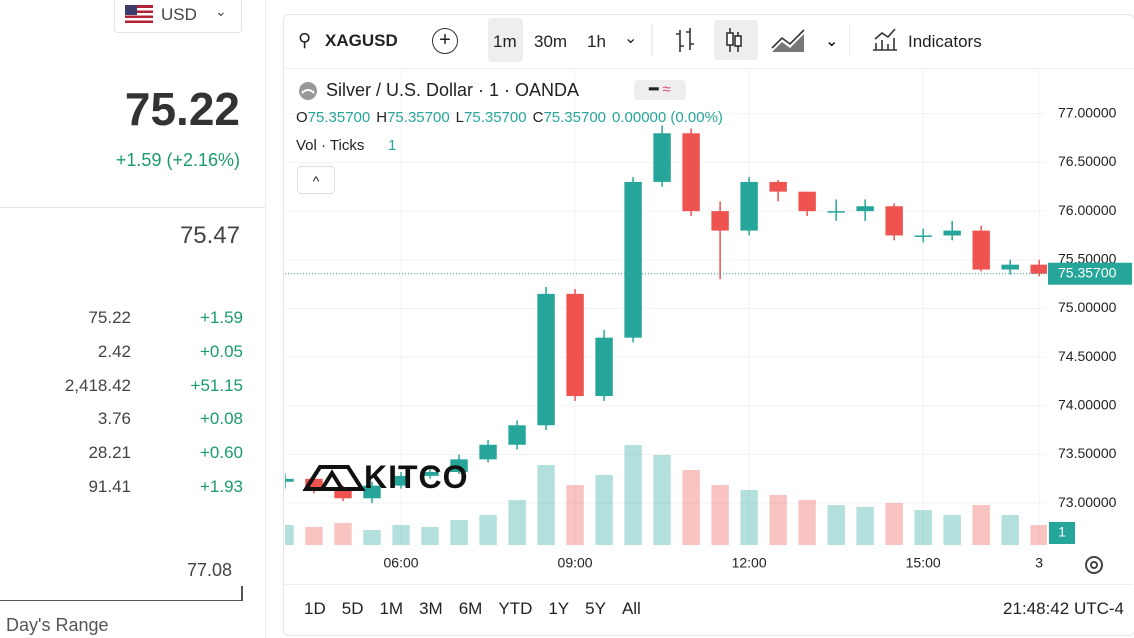 This screenshot has width=1134, height=638. Describe the element at coordinates (445, 41) in the screenshot. I see `compare-button: +` at that location.